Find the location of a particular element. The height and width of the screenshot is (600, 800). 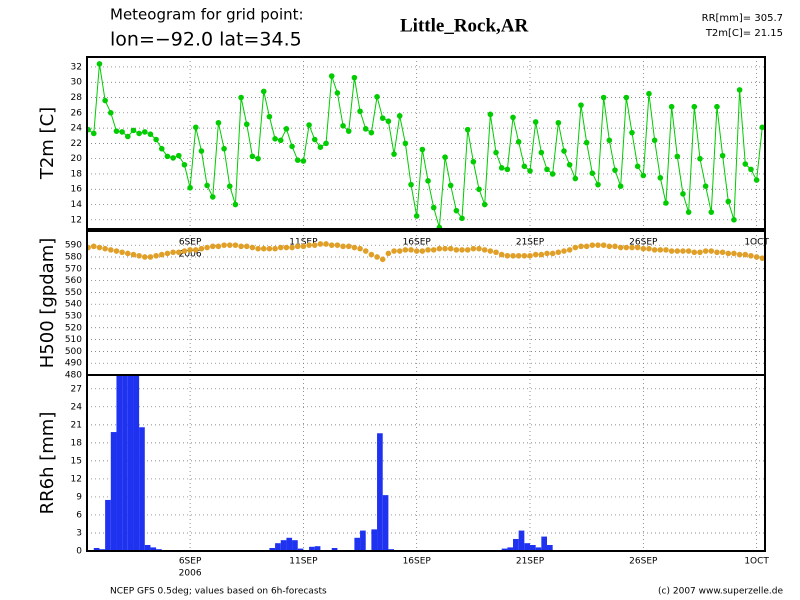

year-label: 2006 is located at coordinates (190, 574).